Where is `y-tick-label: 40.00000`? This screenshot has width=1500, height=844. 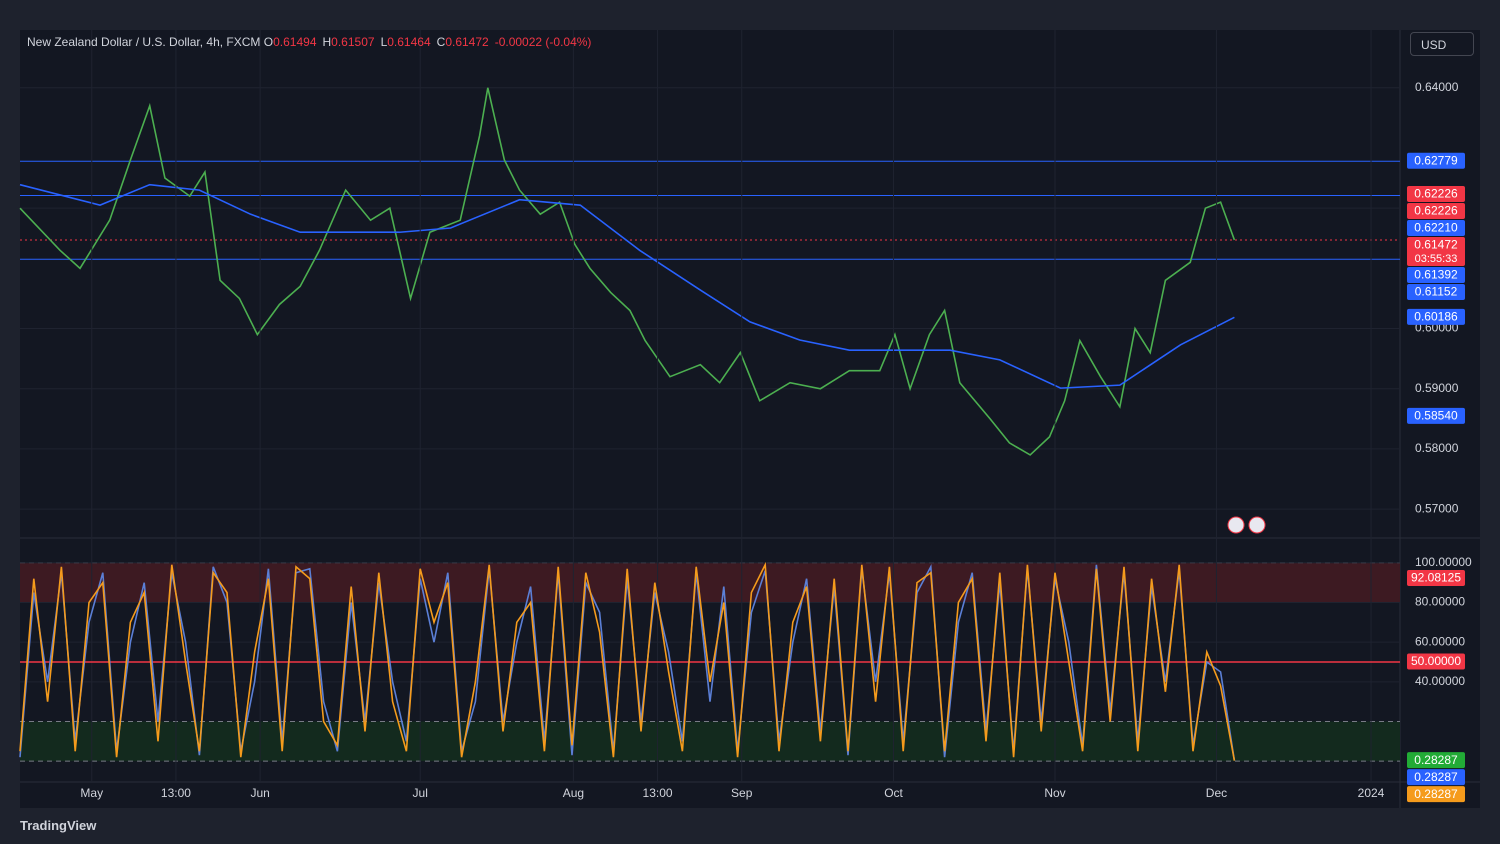
y-tick-label: 40.00000 is located at coordinates (1440, 681).